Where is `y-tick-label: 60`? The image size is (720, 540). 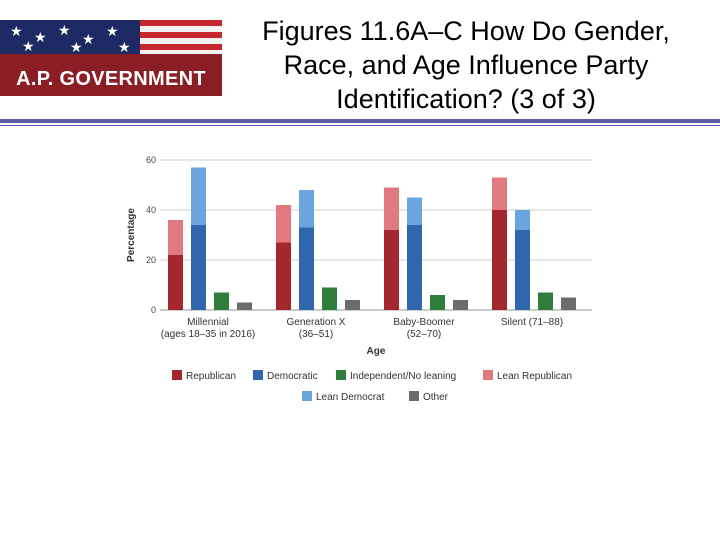 y-tick-label: 60 is located at coordinates (151, 160).